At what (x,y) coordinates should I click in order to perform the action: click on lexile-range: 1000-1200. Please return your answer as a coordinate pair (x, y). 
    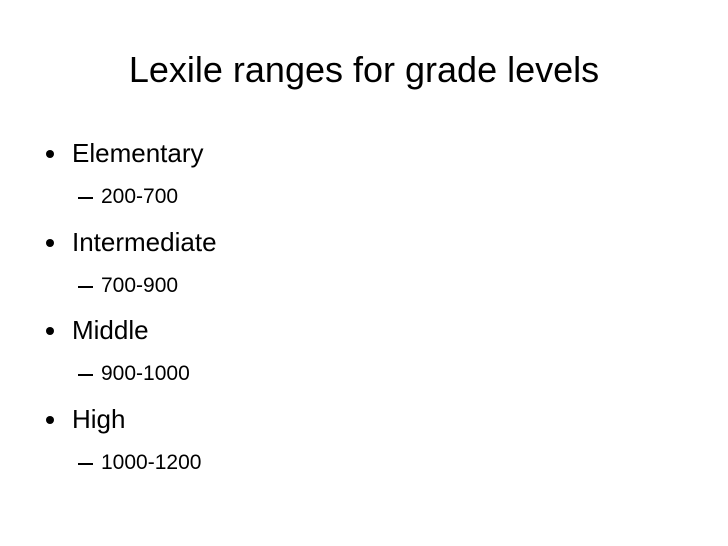
    Looking at the image, I should click on (151, 462).